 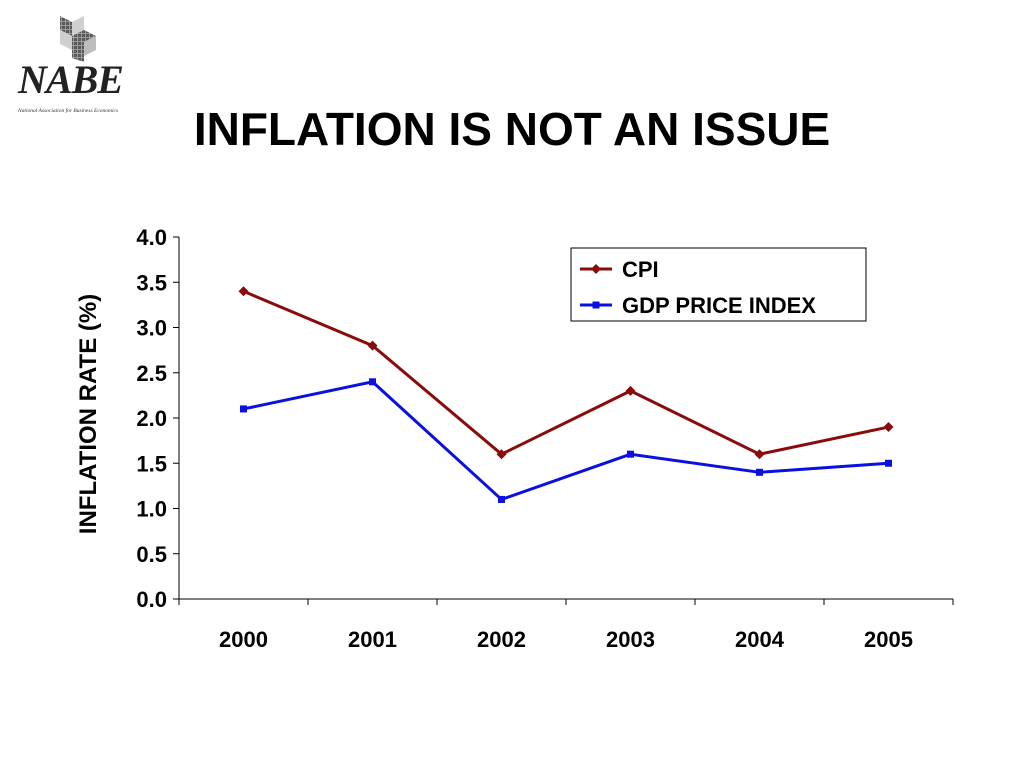 I want to click on series-line-gdp-price-index, so click(x=566, y=440).